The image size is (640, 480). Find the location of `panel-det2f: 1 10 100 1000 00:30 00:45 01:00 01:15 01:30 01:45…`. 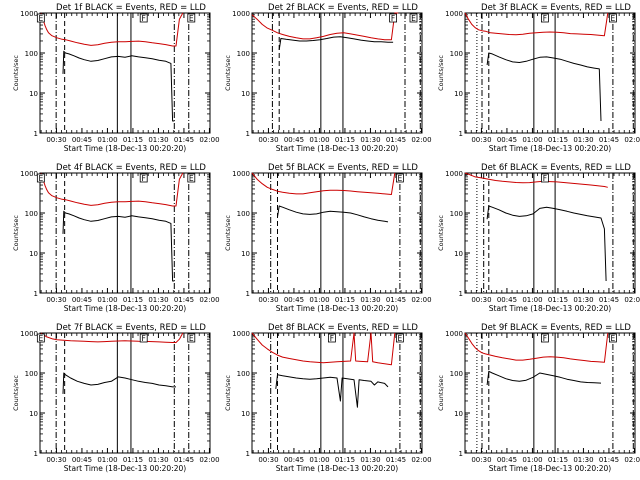

panel-det2f: 1 10 100 1000 00:30 00:45 01:00 01:15 01:30 01:45… is located at coordinates (328, 78).